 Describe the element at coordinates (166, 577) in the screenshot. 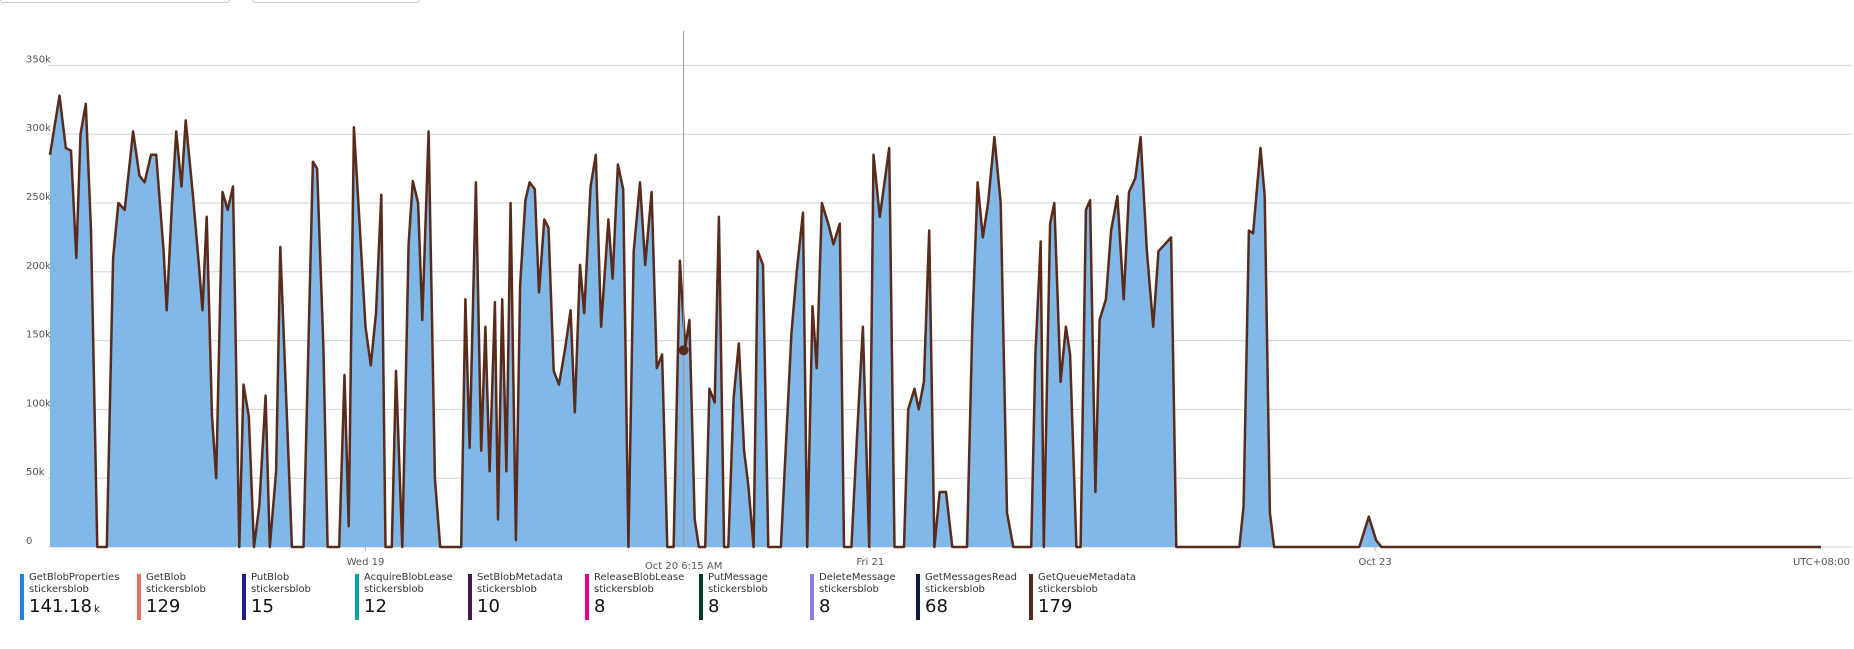

I see `legend-name: GetBlob` at that location.